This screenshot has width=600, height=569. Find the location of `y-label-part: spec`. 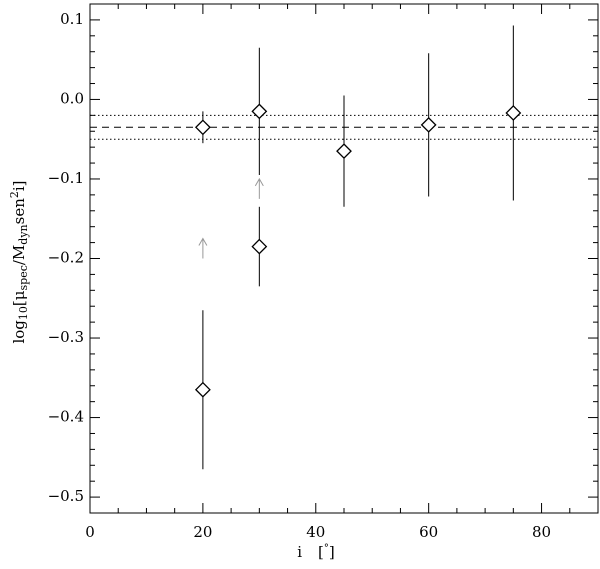

y-label-part: spec is located at coordinates (23, 277).